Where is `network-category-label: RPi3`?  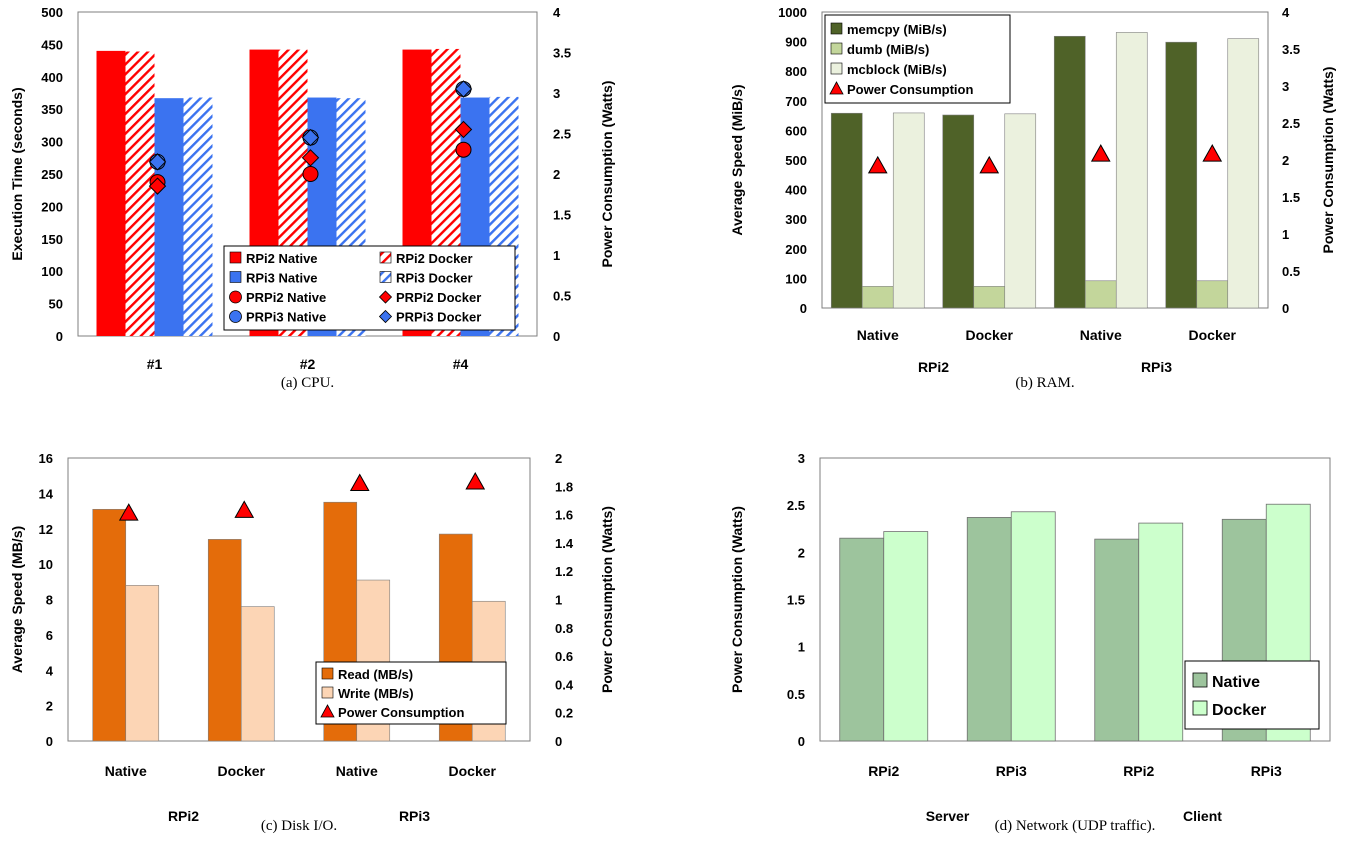 network-category-label: RPi3 is located at coordinates (1266, 771).